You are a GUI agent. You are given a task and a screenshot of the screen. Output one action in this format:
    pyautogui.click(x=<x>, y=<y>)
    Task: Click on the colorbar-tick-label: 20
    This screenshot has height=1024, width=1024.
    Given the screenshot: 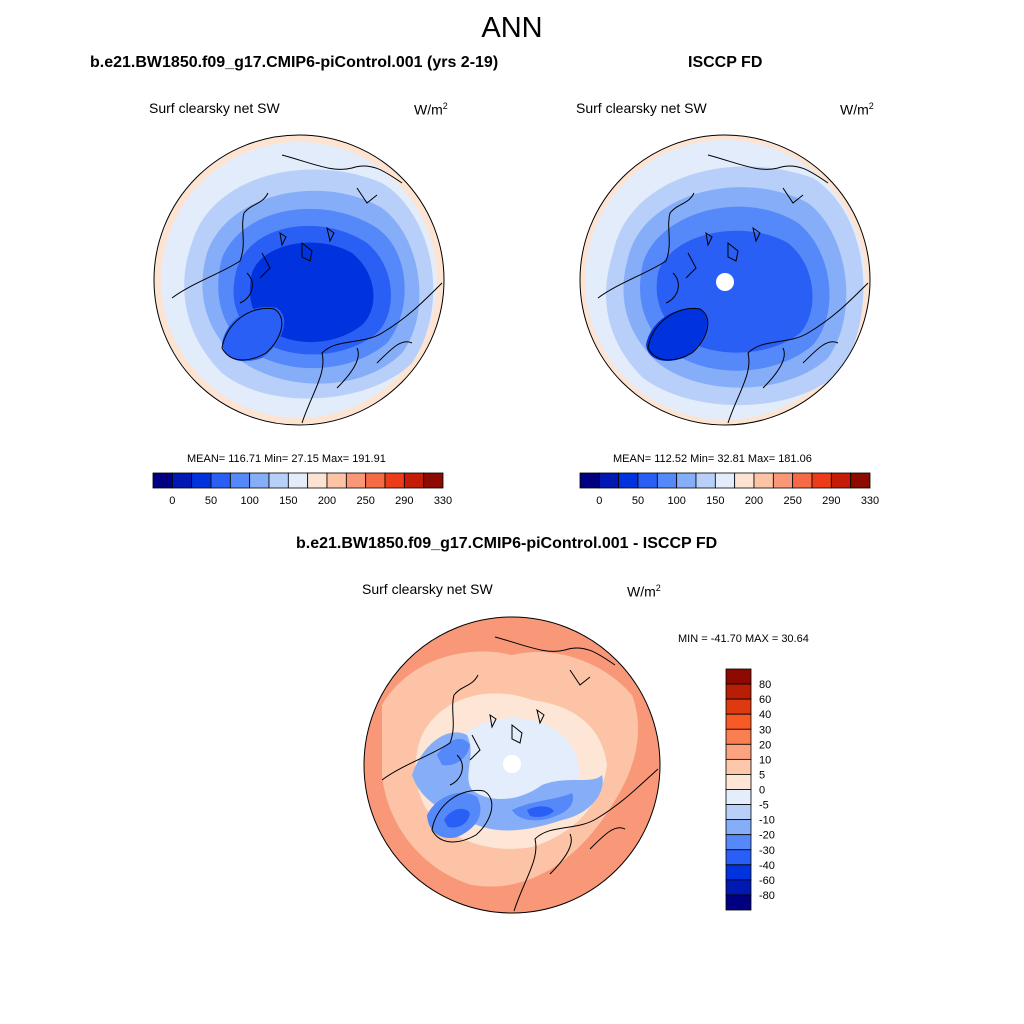 What is the action you would take?
    pyautogui.click(x=765, y=745)
    